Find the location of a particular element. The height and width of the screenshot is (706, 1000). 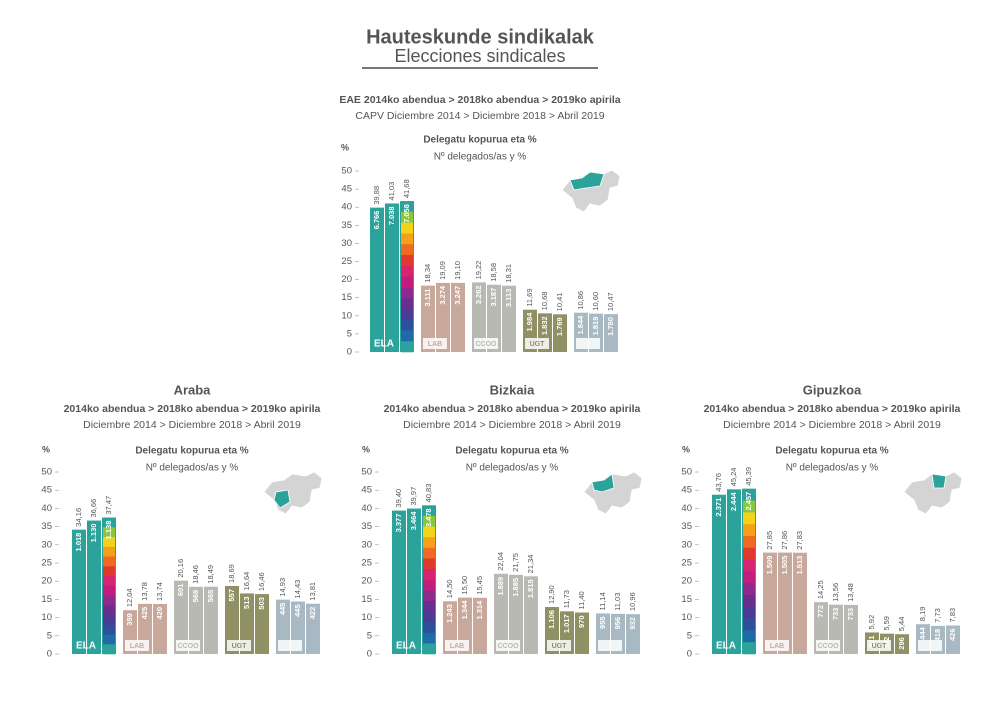

count-label: 420 is located at coordinates (159, 613).